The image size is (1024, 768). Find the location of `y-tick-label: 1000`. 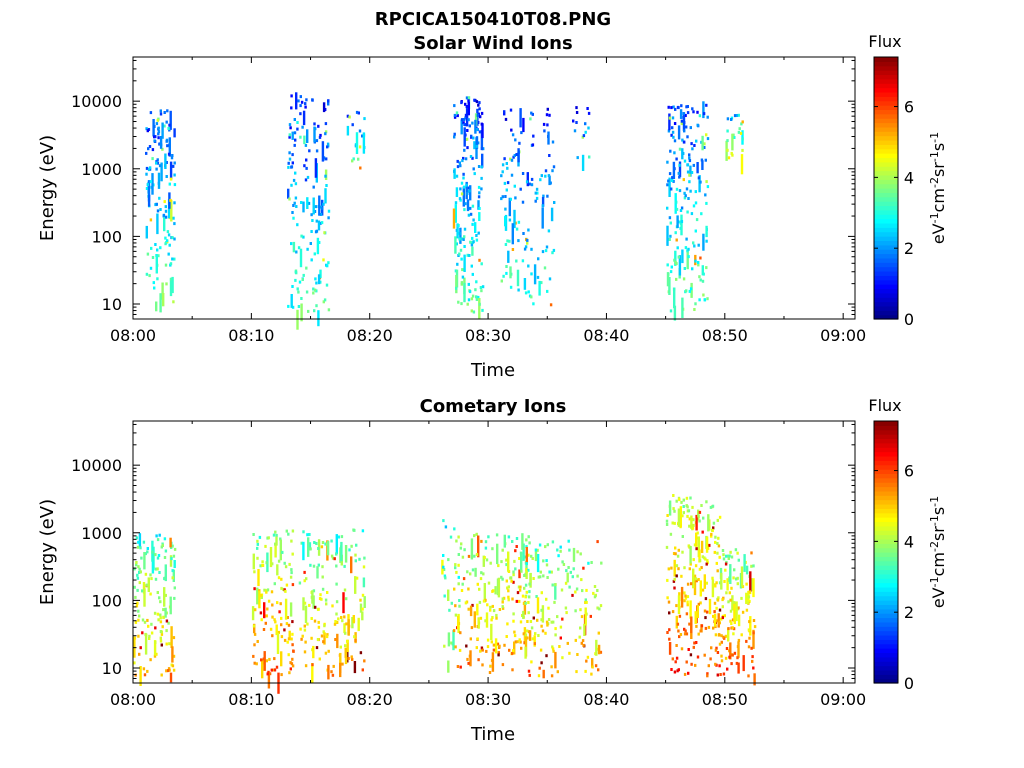

y-tick-label: 1000 is located at coordinates (101, 533).